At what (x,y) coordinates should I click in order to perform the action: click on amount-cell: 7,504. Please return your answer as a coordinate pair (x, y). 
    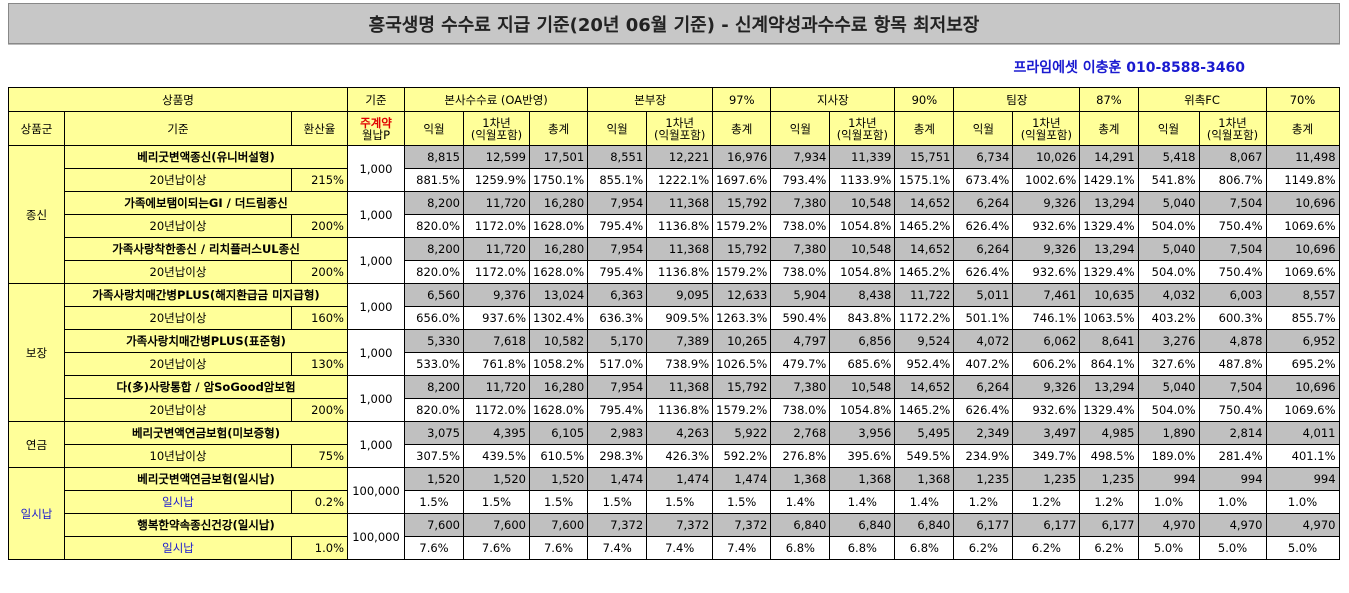
    Looking at the image, I should click on (1232, 249).